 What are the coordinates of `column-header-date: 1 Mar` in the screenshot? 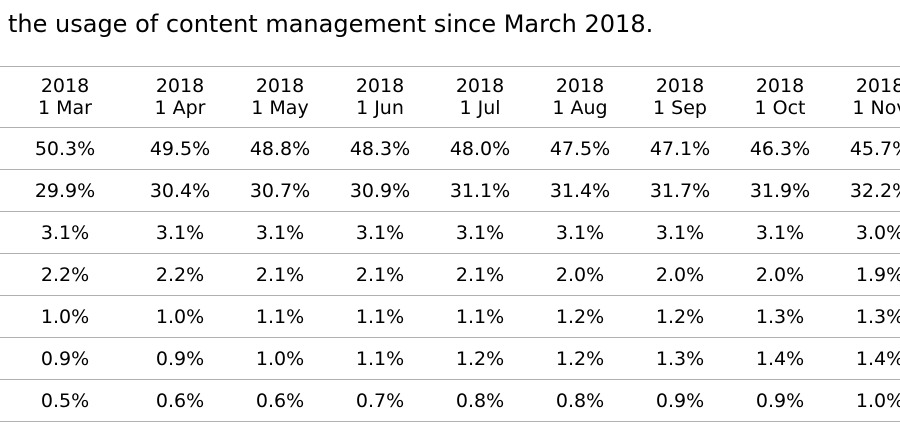 It's located at (65, 108).